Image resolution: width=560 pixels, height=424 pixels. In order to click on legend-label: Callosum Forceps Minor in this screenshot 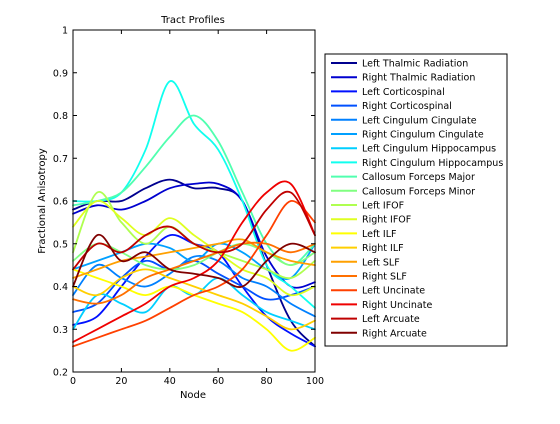, I will do `click(418, 191)`.